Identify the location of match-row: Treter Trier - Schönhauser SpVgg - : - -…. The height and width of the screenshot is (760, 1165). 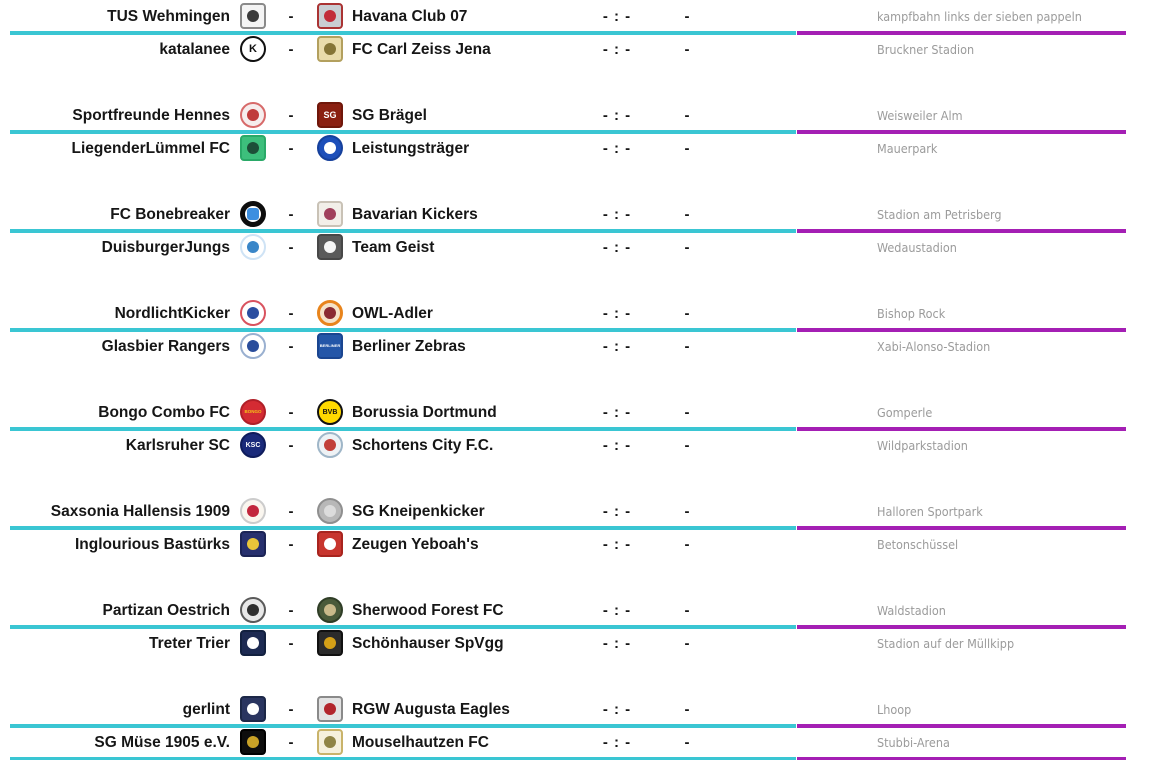
(582, 643).